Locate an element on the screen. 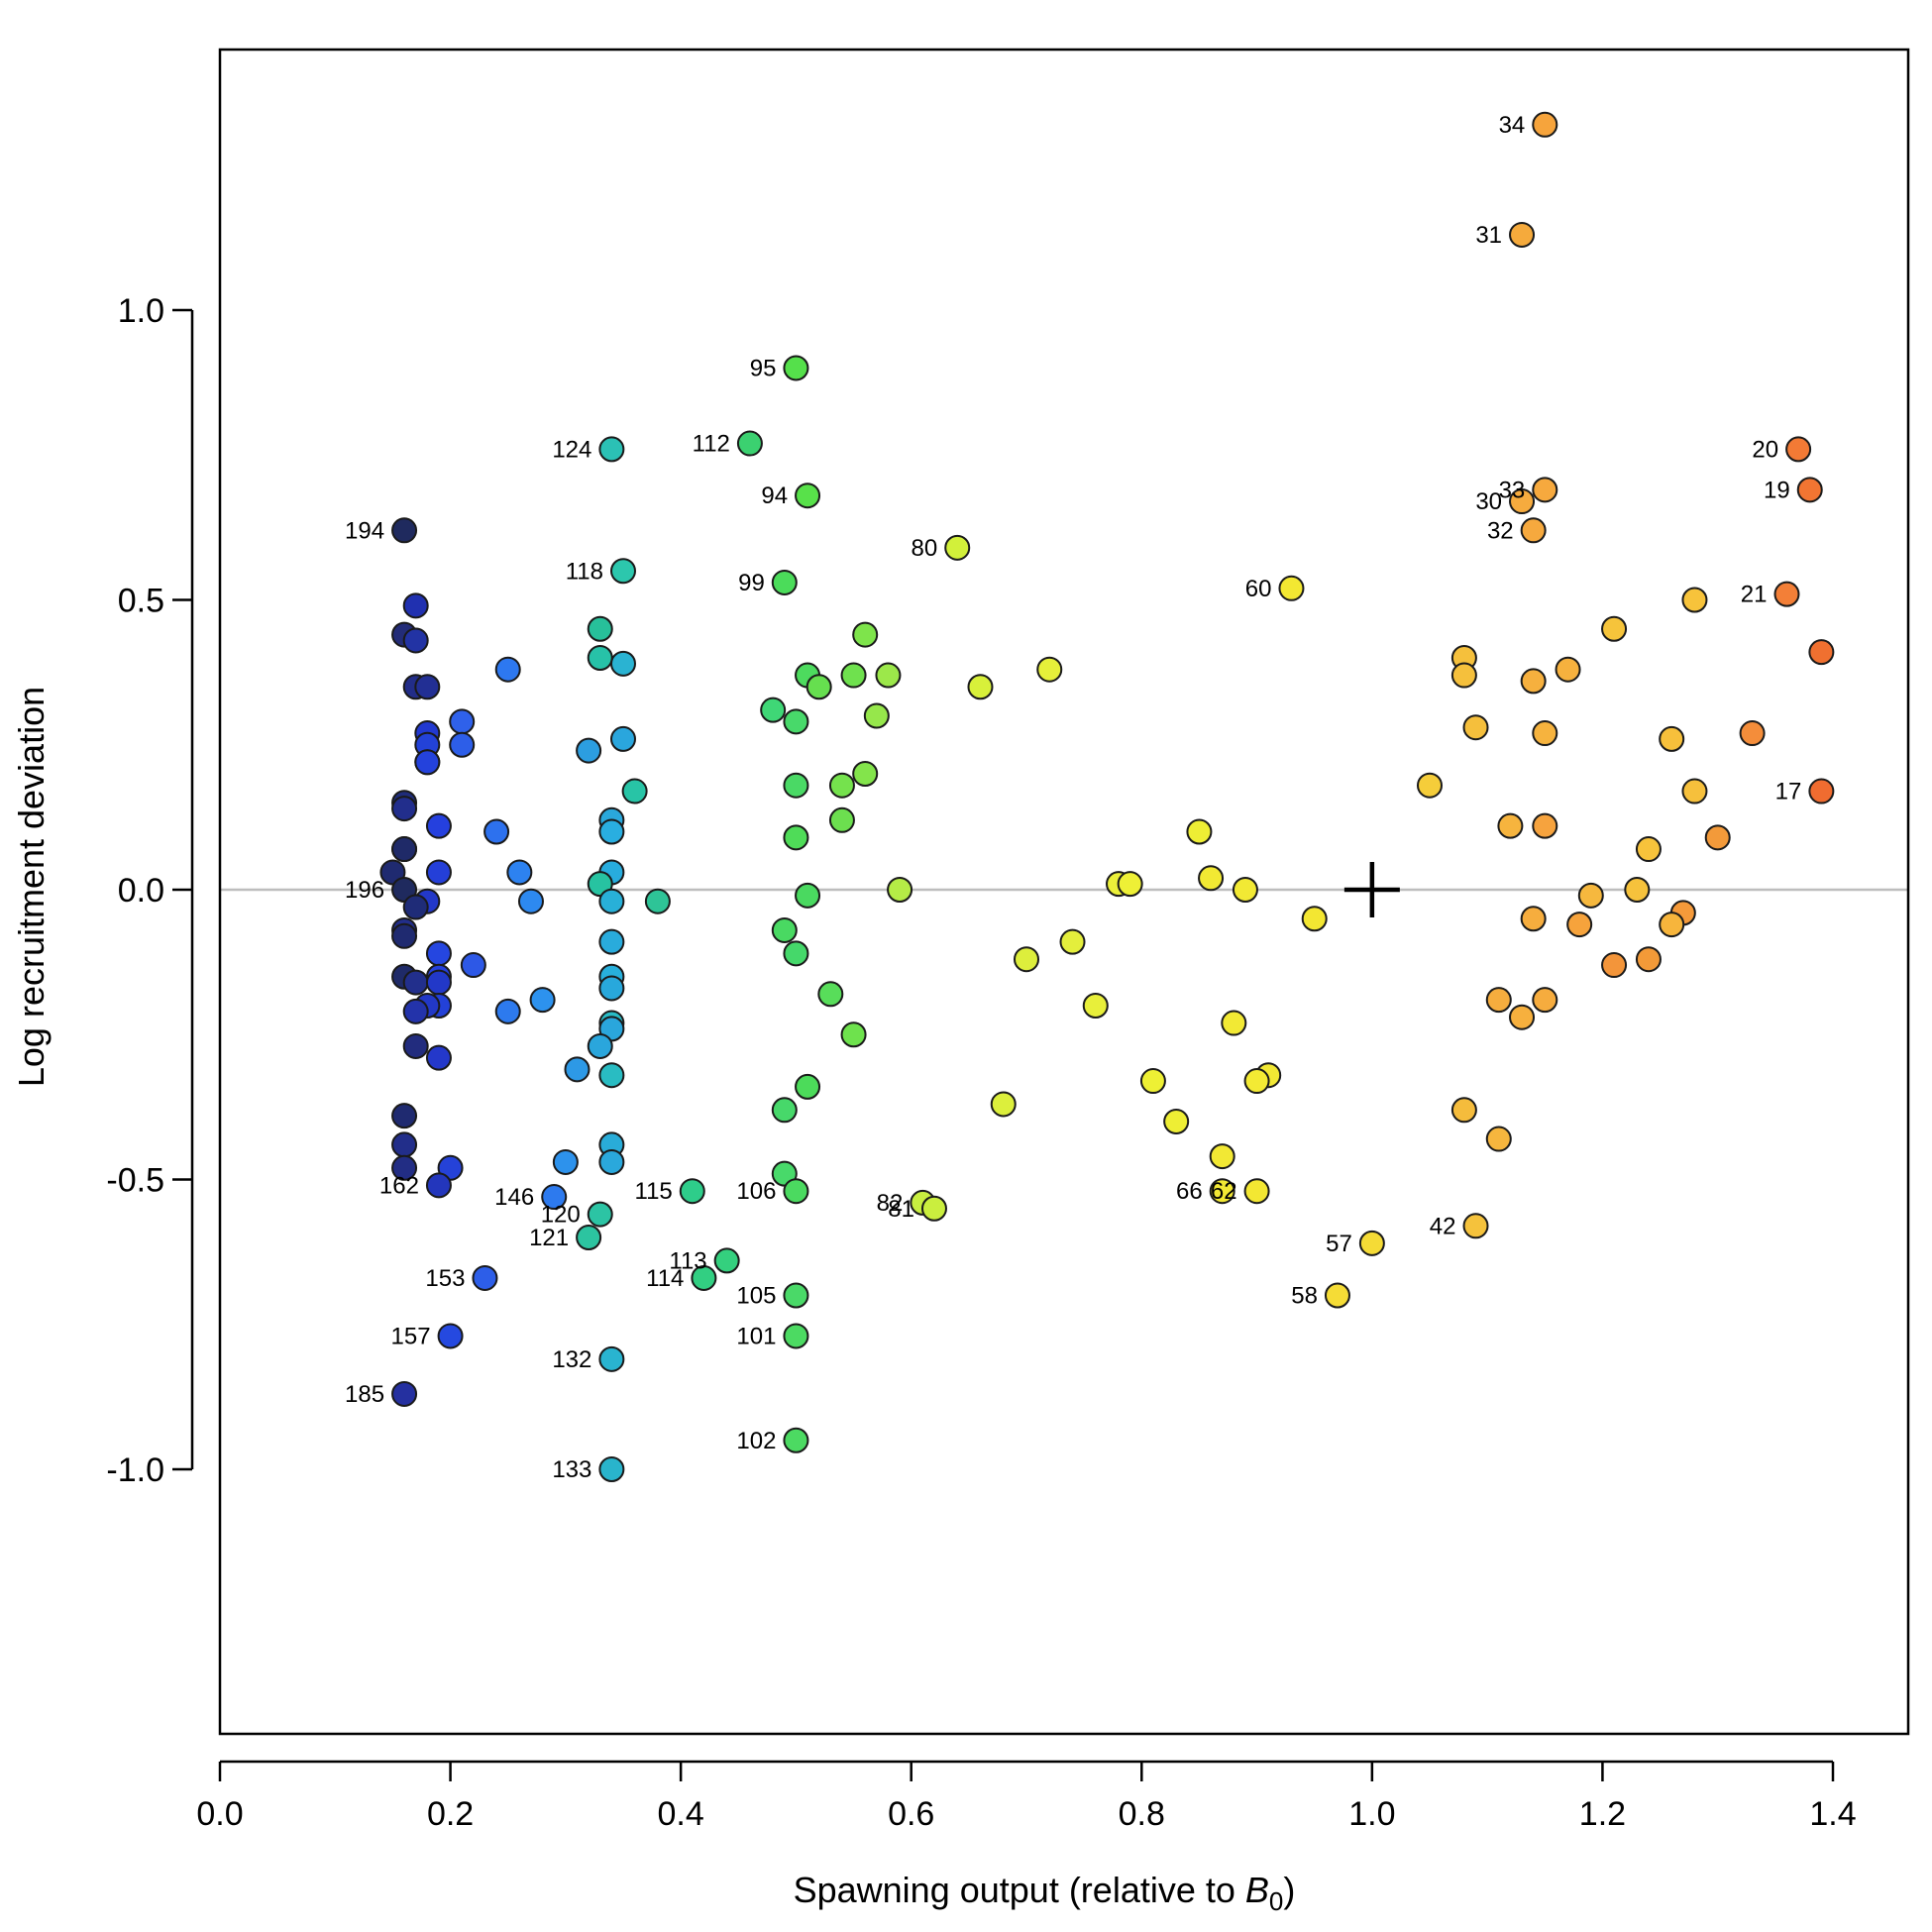 This screenshot has height=1932, width=1932. y-tick-label: 0.5 is located at coordinates (141, 601).